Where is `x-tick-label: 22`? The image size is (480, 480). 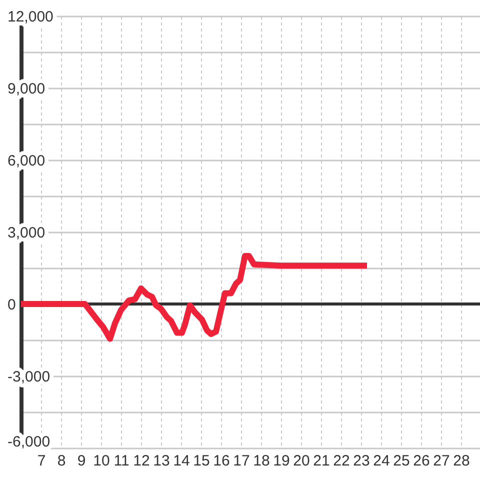
x-tick-label: 22 is located at coordinates (341, 461).